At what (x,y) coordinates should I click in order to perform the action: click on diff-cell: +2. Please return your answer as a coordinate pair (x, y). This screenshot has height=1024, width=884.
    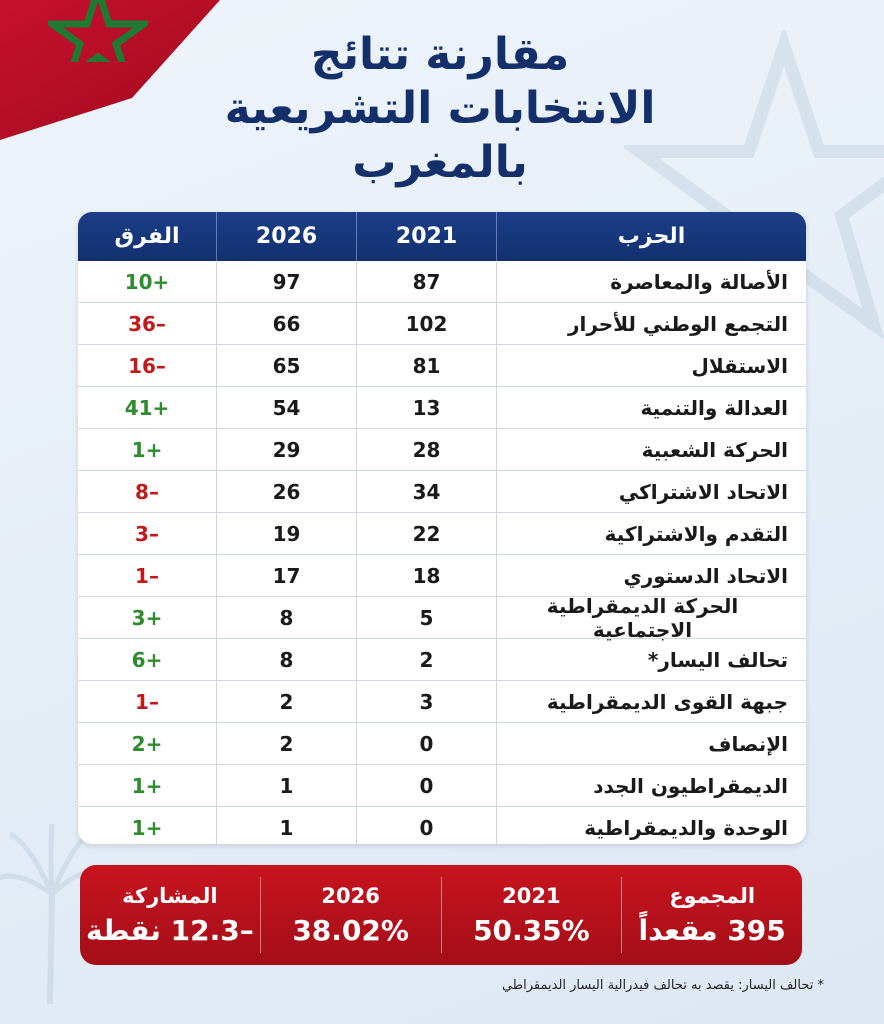
    Looking at the image, I should click on (147, 743).